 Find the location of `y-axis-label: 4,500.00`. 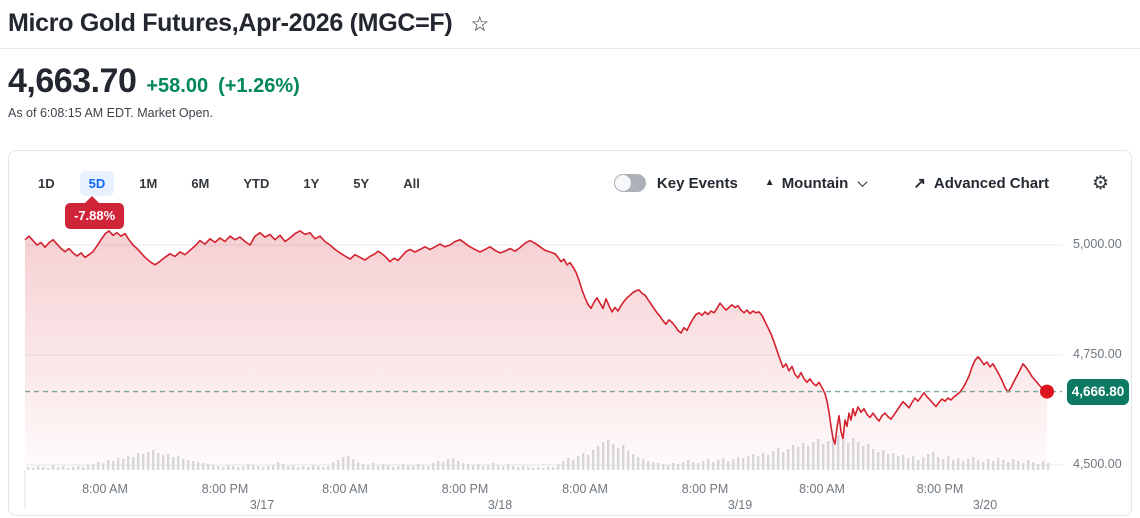

y-axis-label: 4,500.00 is located at coordinates (1097, 464).